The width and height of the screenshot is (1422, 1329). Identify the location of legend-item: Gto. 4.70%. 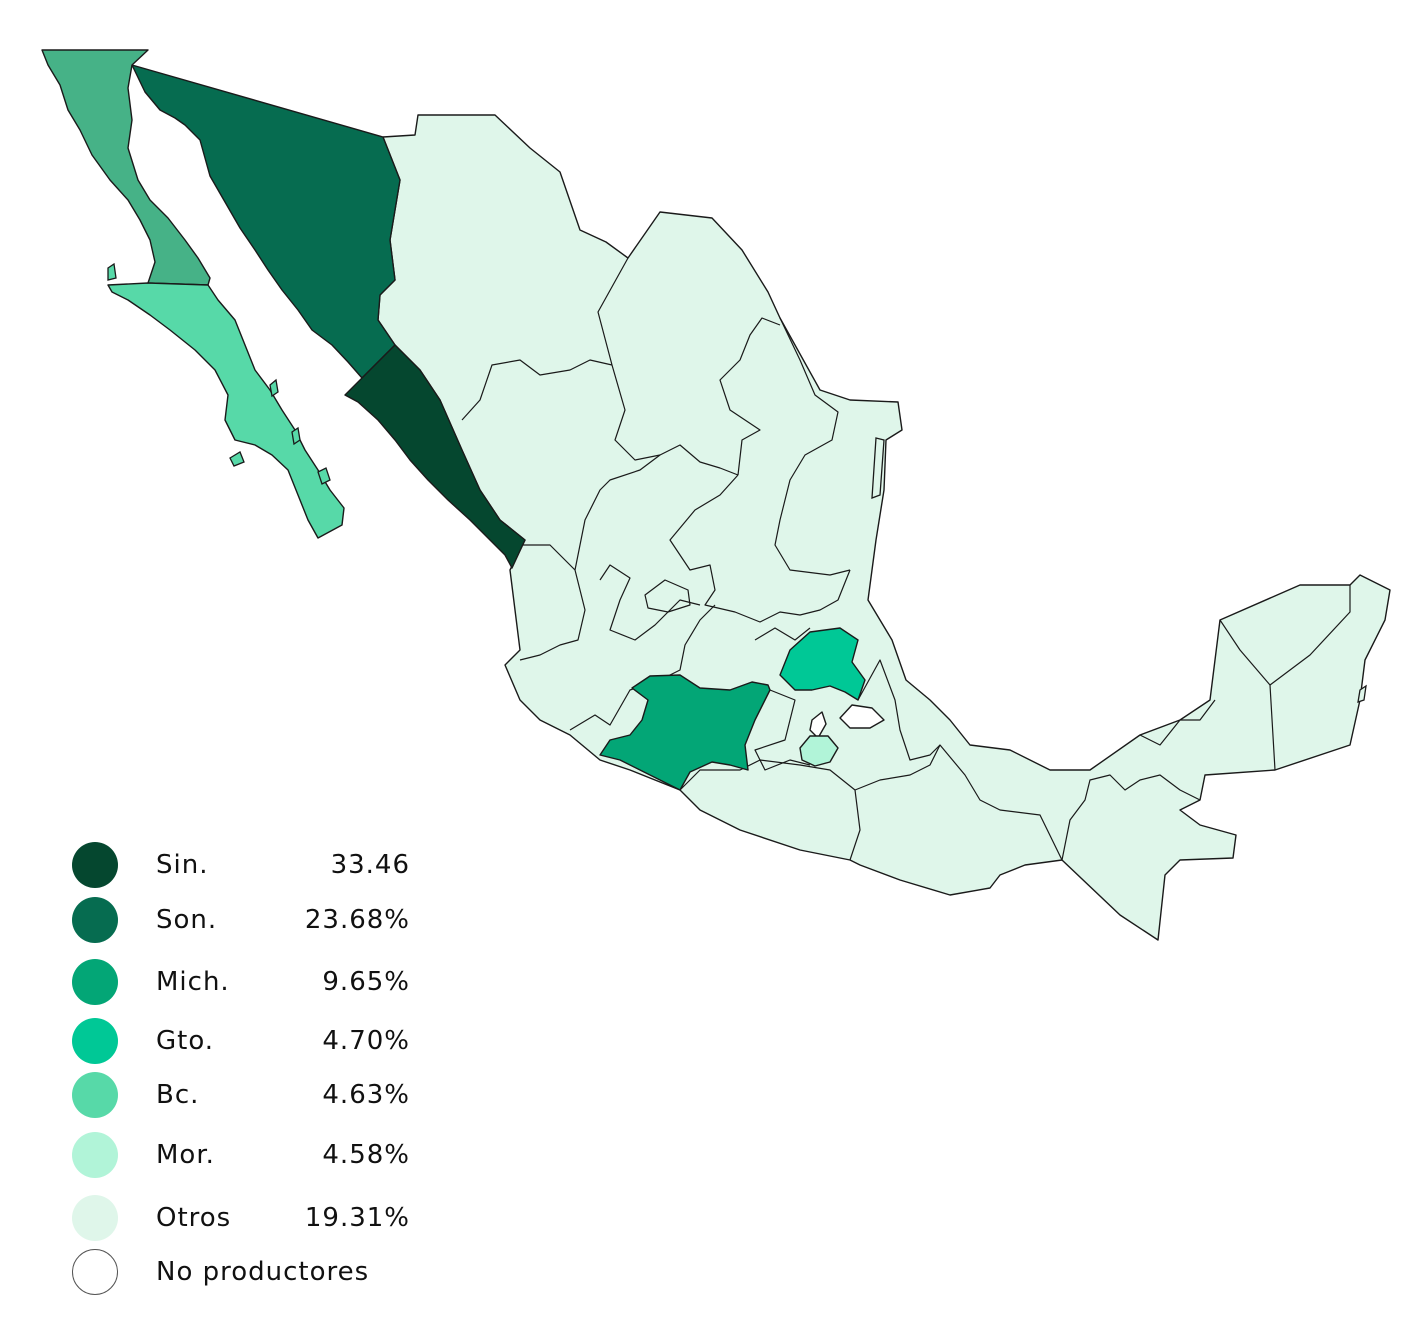
(252, 1042).